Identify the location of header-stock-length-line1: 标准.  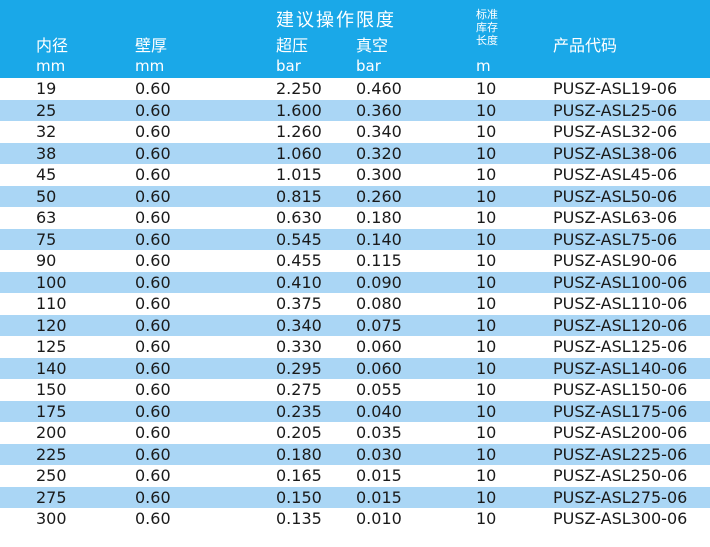
(487, 14).